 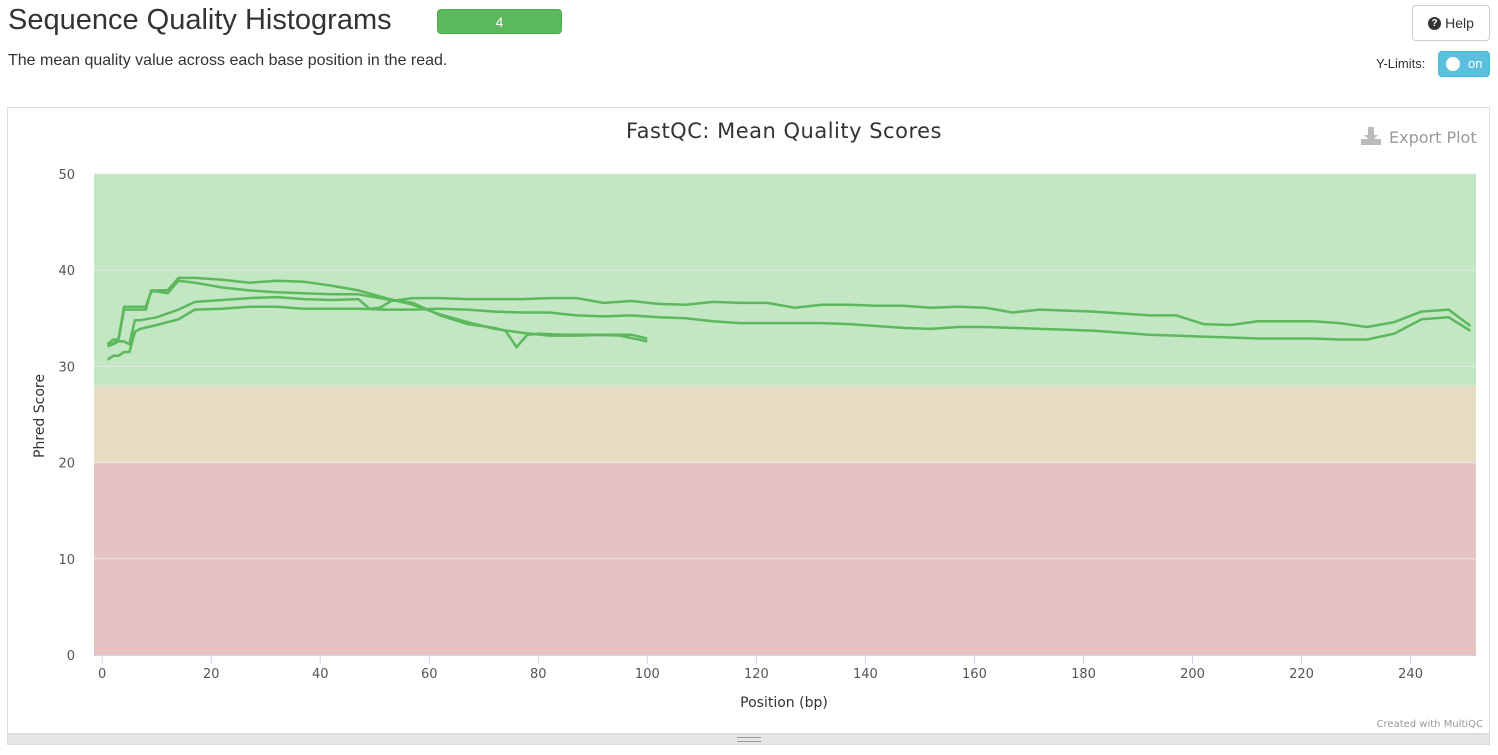 What do you see at coordinates (1453, 64) in the screenshot?
I see `toggle-knob` at bounding box center [1453, 64].